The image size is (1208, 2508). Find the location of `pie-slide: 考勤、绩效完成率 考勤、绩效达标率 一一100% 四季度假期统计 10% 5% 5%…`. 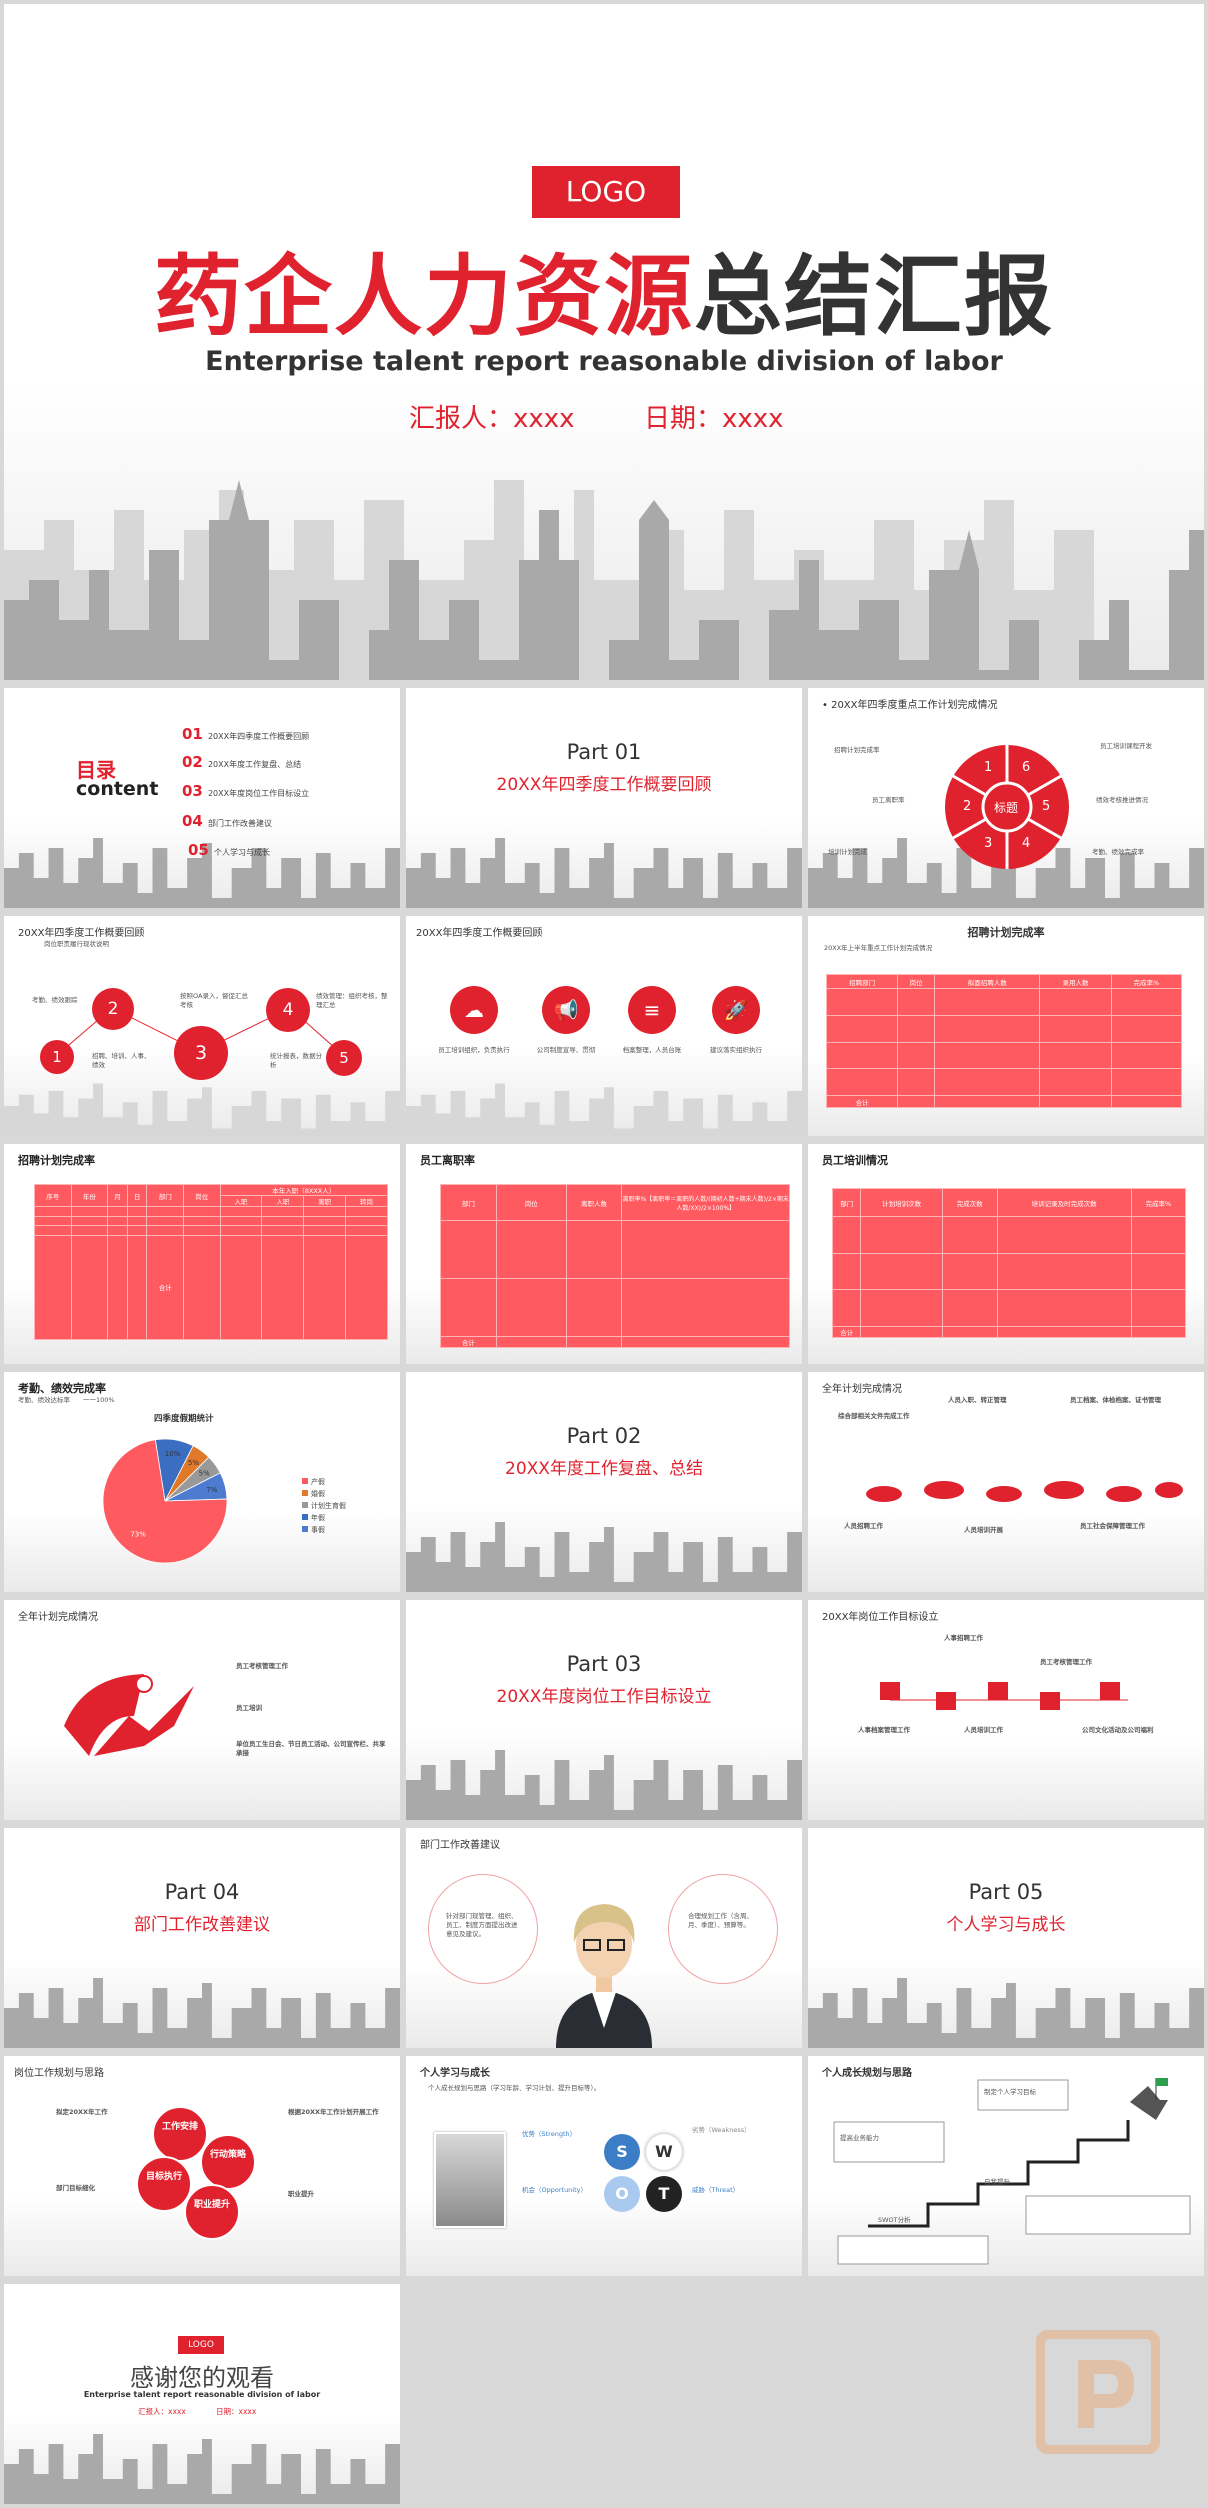

pie-slide: 考勤、绩效完成率 考勤、绩效达标率 一一100% 四季度假期统计 10% 5% 5%… is located at coordinates (202, 1482).